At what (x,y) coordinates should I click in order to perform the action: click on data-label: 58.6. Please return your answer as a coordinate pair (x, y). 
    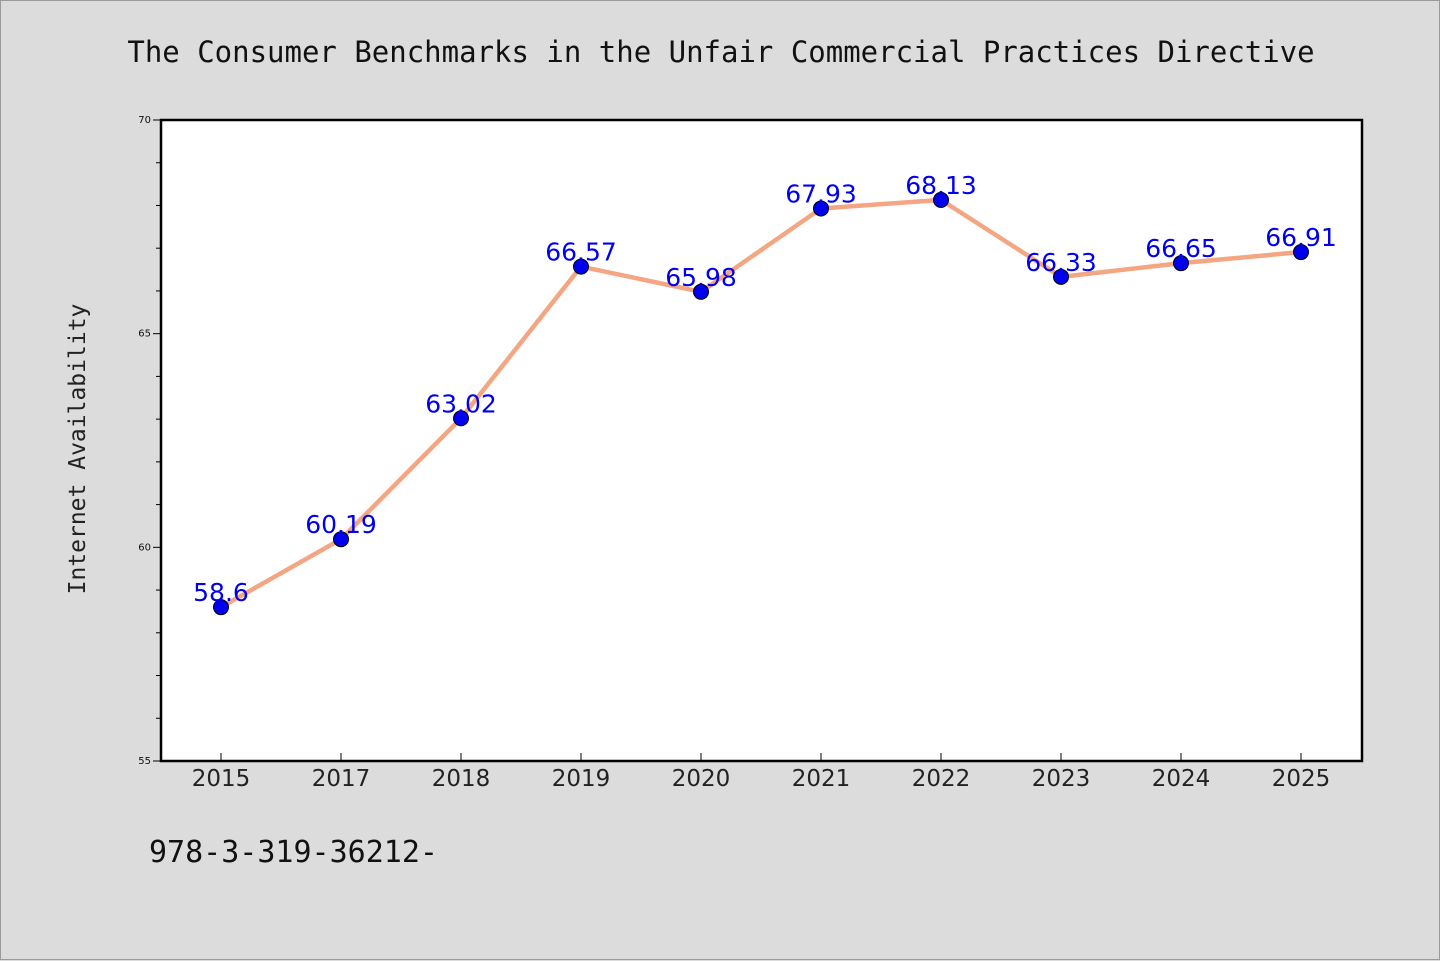
    Looking at the image, I should click on (221, 592).